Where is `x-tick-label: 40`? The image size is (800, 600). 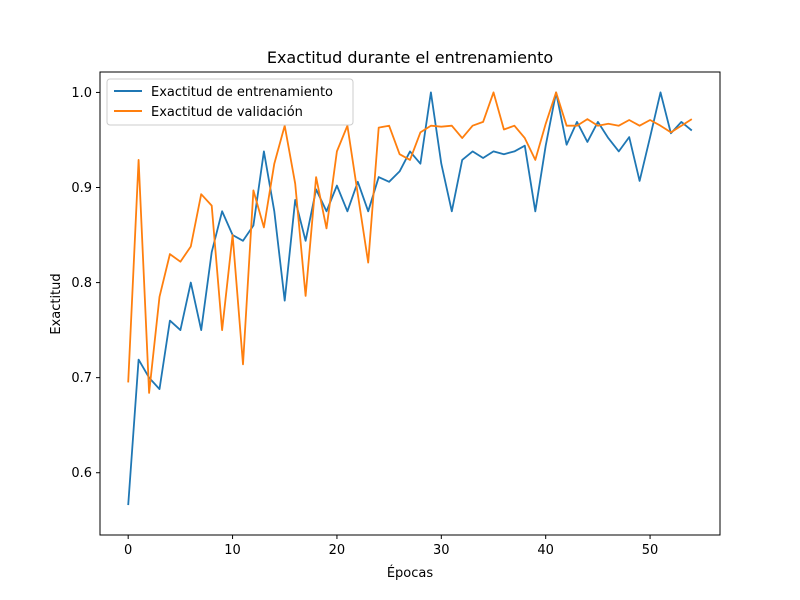 x-tick-label: 40 is located at coordinates (545, 550).